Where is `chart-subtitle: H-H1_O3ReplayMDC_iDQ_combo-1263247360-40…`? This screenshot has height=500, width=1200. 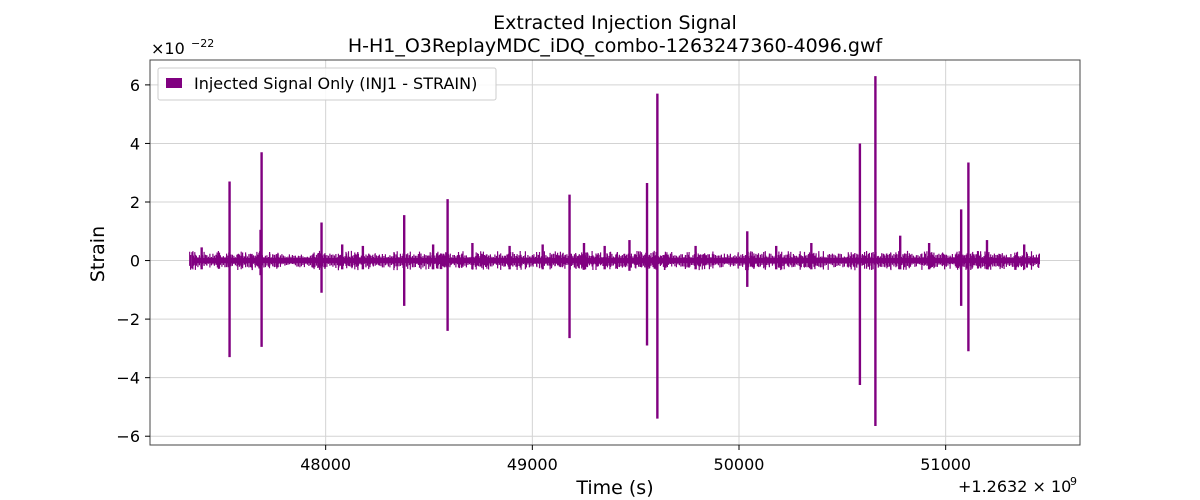 chart-subtitle: H-H1_O3ReplayMDC_iDQ_combo-1263247360-40… is located at coordinates (616, 46).